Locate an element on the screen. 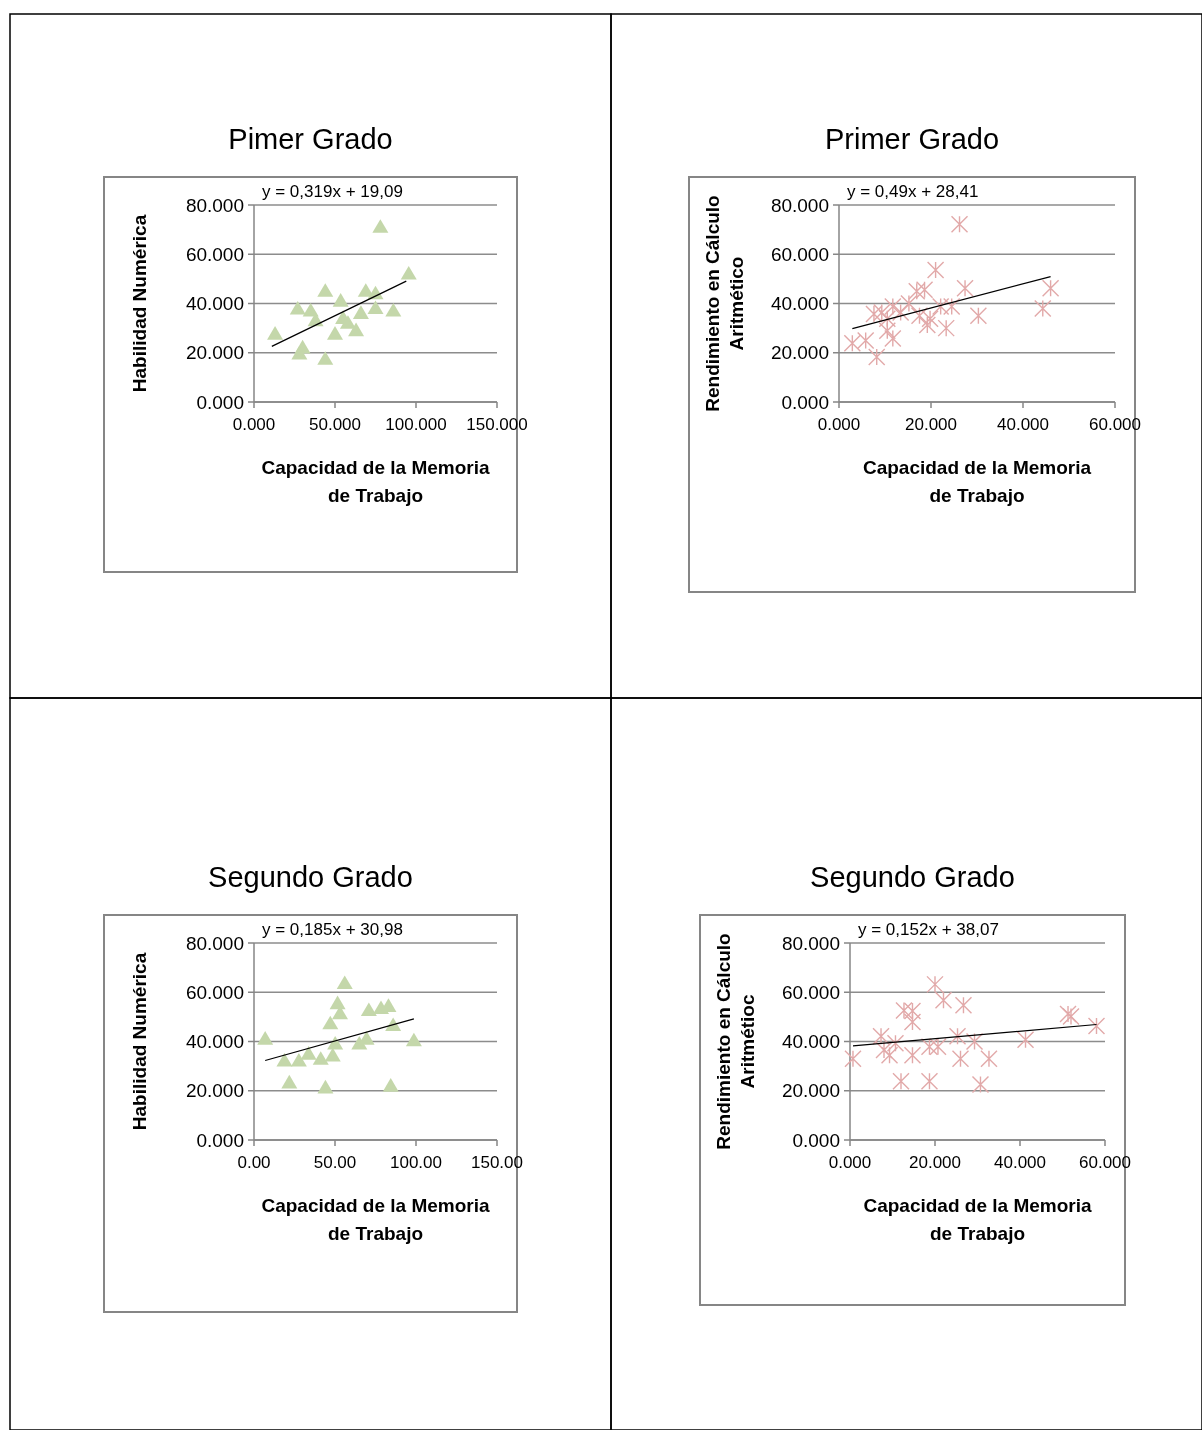 Image resolution: width=1202 pixels, height=1430 pixels. chart-title: Segundo Grado is located at coordinates (310, 877).